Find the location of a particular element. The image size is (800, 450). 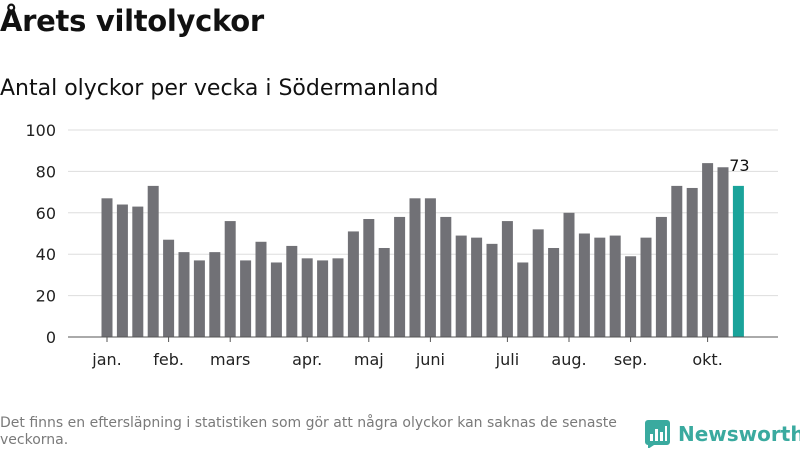

y-tick-label: 0 is located at coordinates (51, 337).